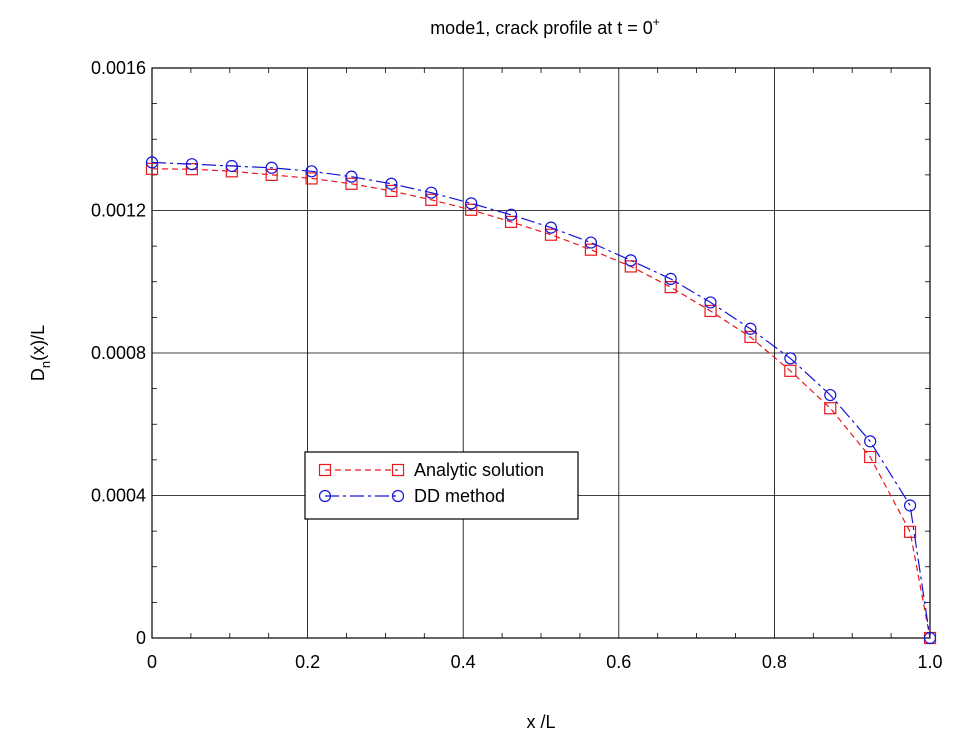 The width and height of the screenshot is (954, 739). What do you see at coordinates (540, 722) in the screenshot?
I see `x-axis-title: x /L` at bounding box center [540, 722].